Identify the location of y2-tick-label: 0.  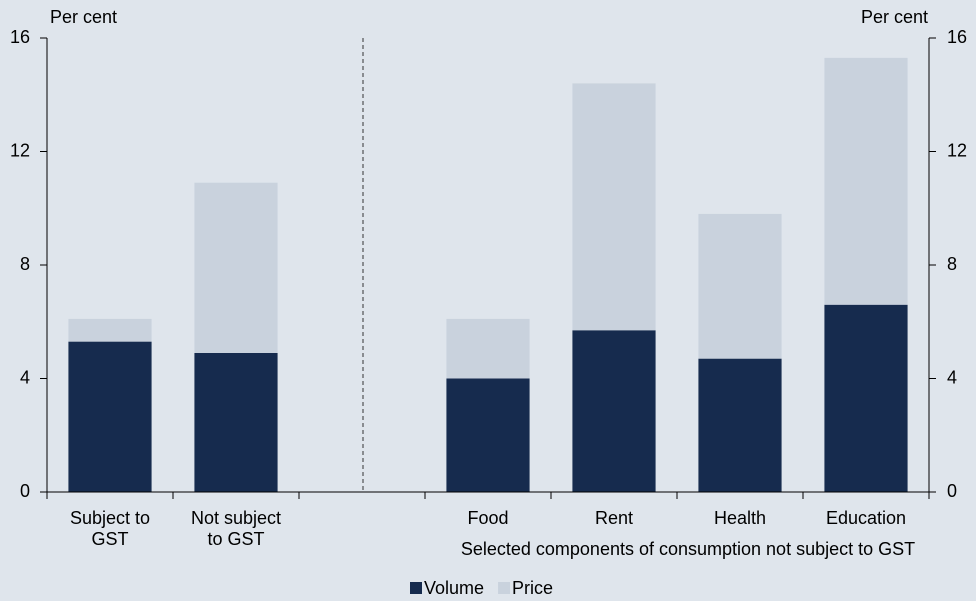
(952, 491).